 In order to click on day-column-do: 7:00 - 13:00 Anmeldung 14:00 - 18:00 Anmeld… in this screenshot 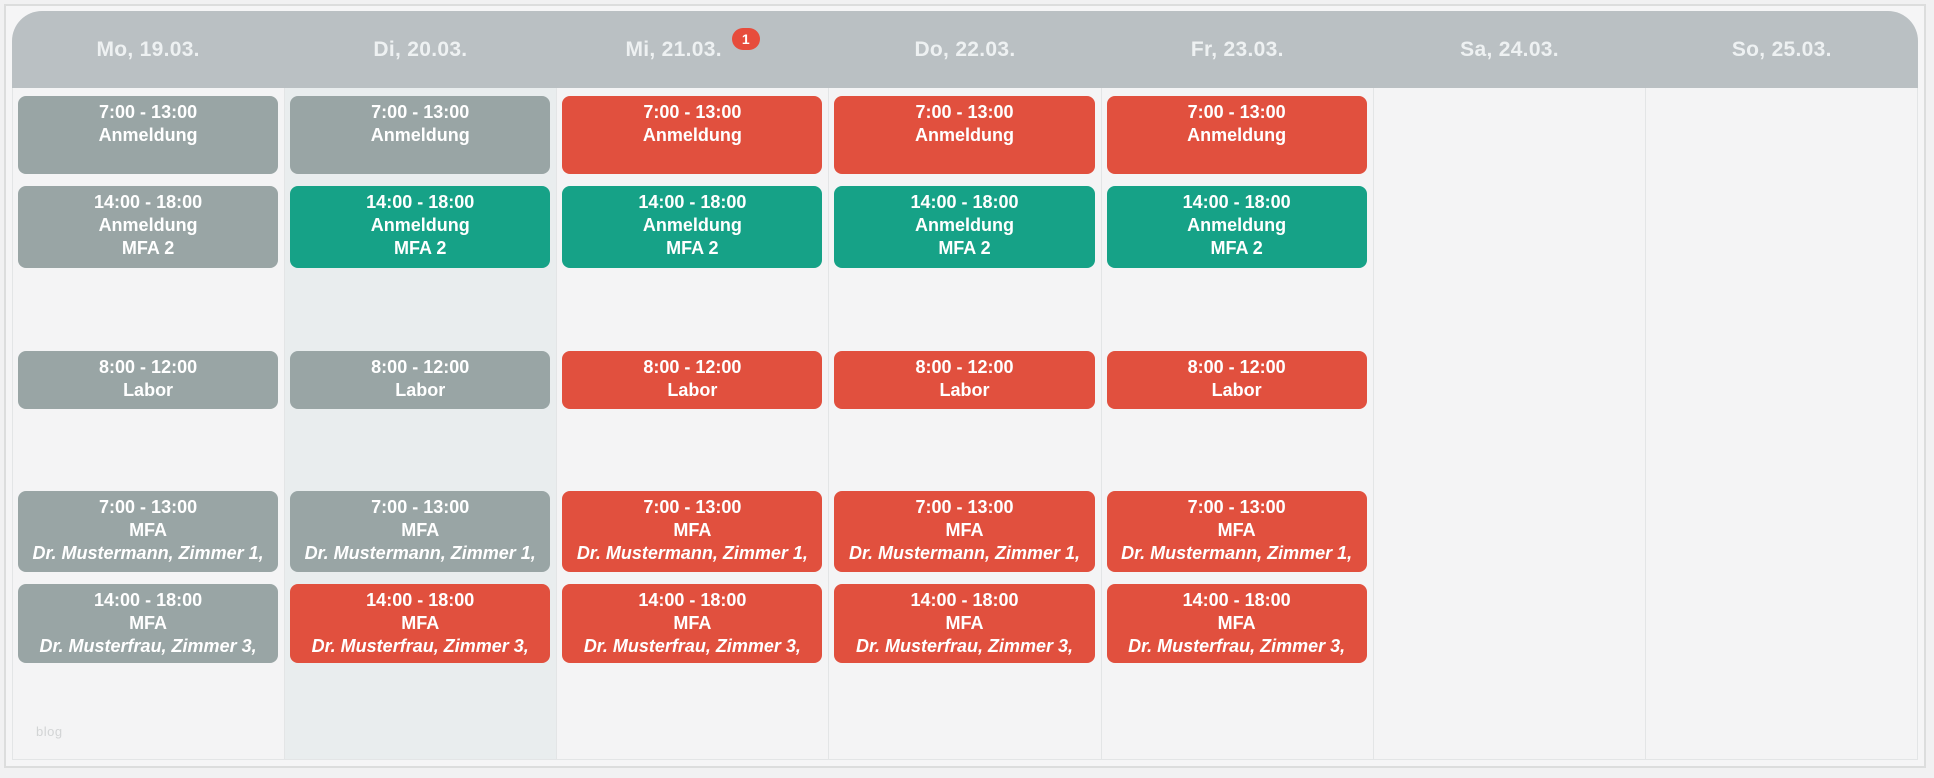, I will do `click(965, 423)`.